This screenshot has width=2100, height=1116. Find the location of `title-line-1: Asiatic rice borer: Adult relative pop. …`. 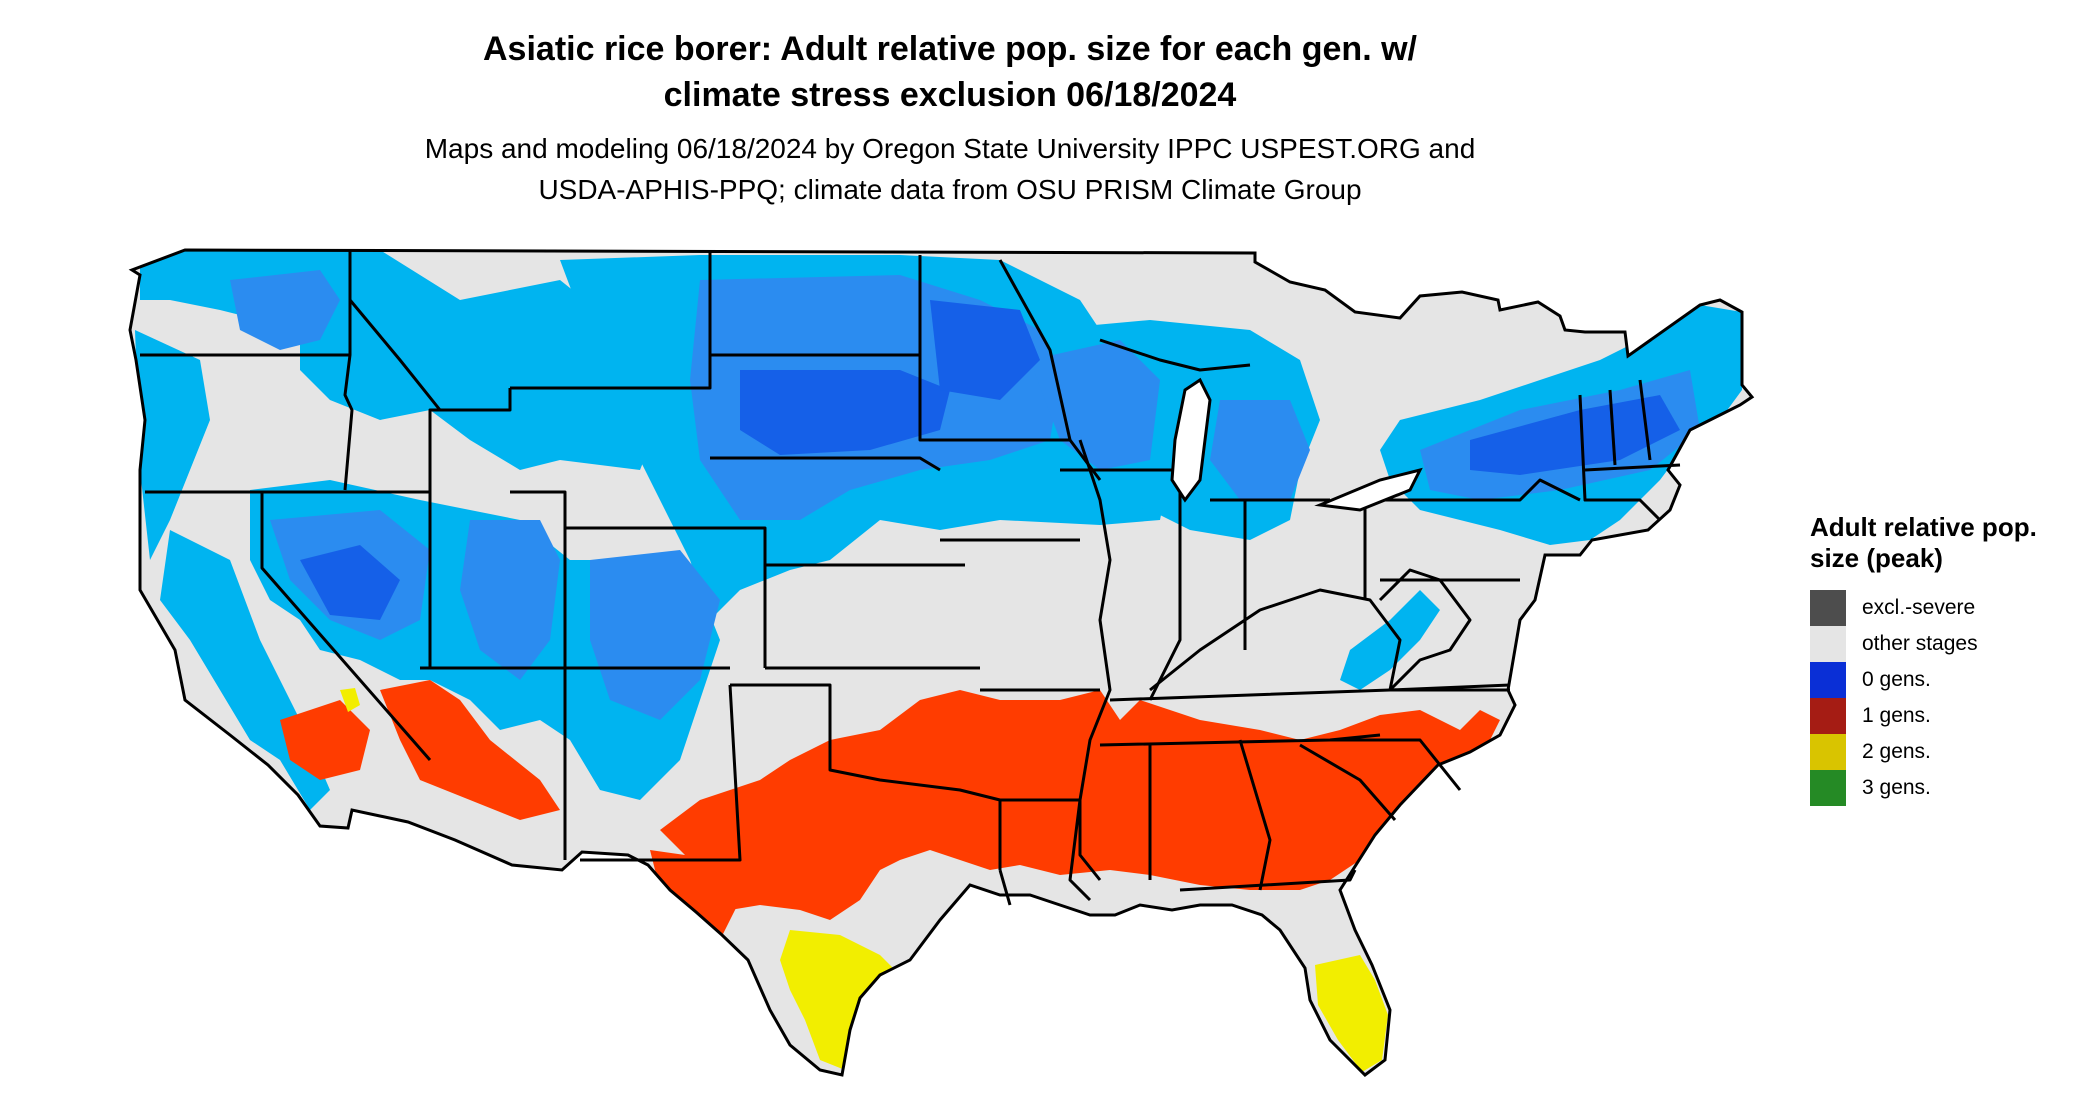

title-line-1: Asiatic rice borer: Adult relative pop. … is located at coordinates (950, 49).